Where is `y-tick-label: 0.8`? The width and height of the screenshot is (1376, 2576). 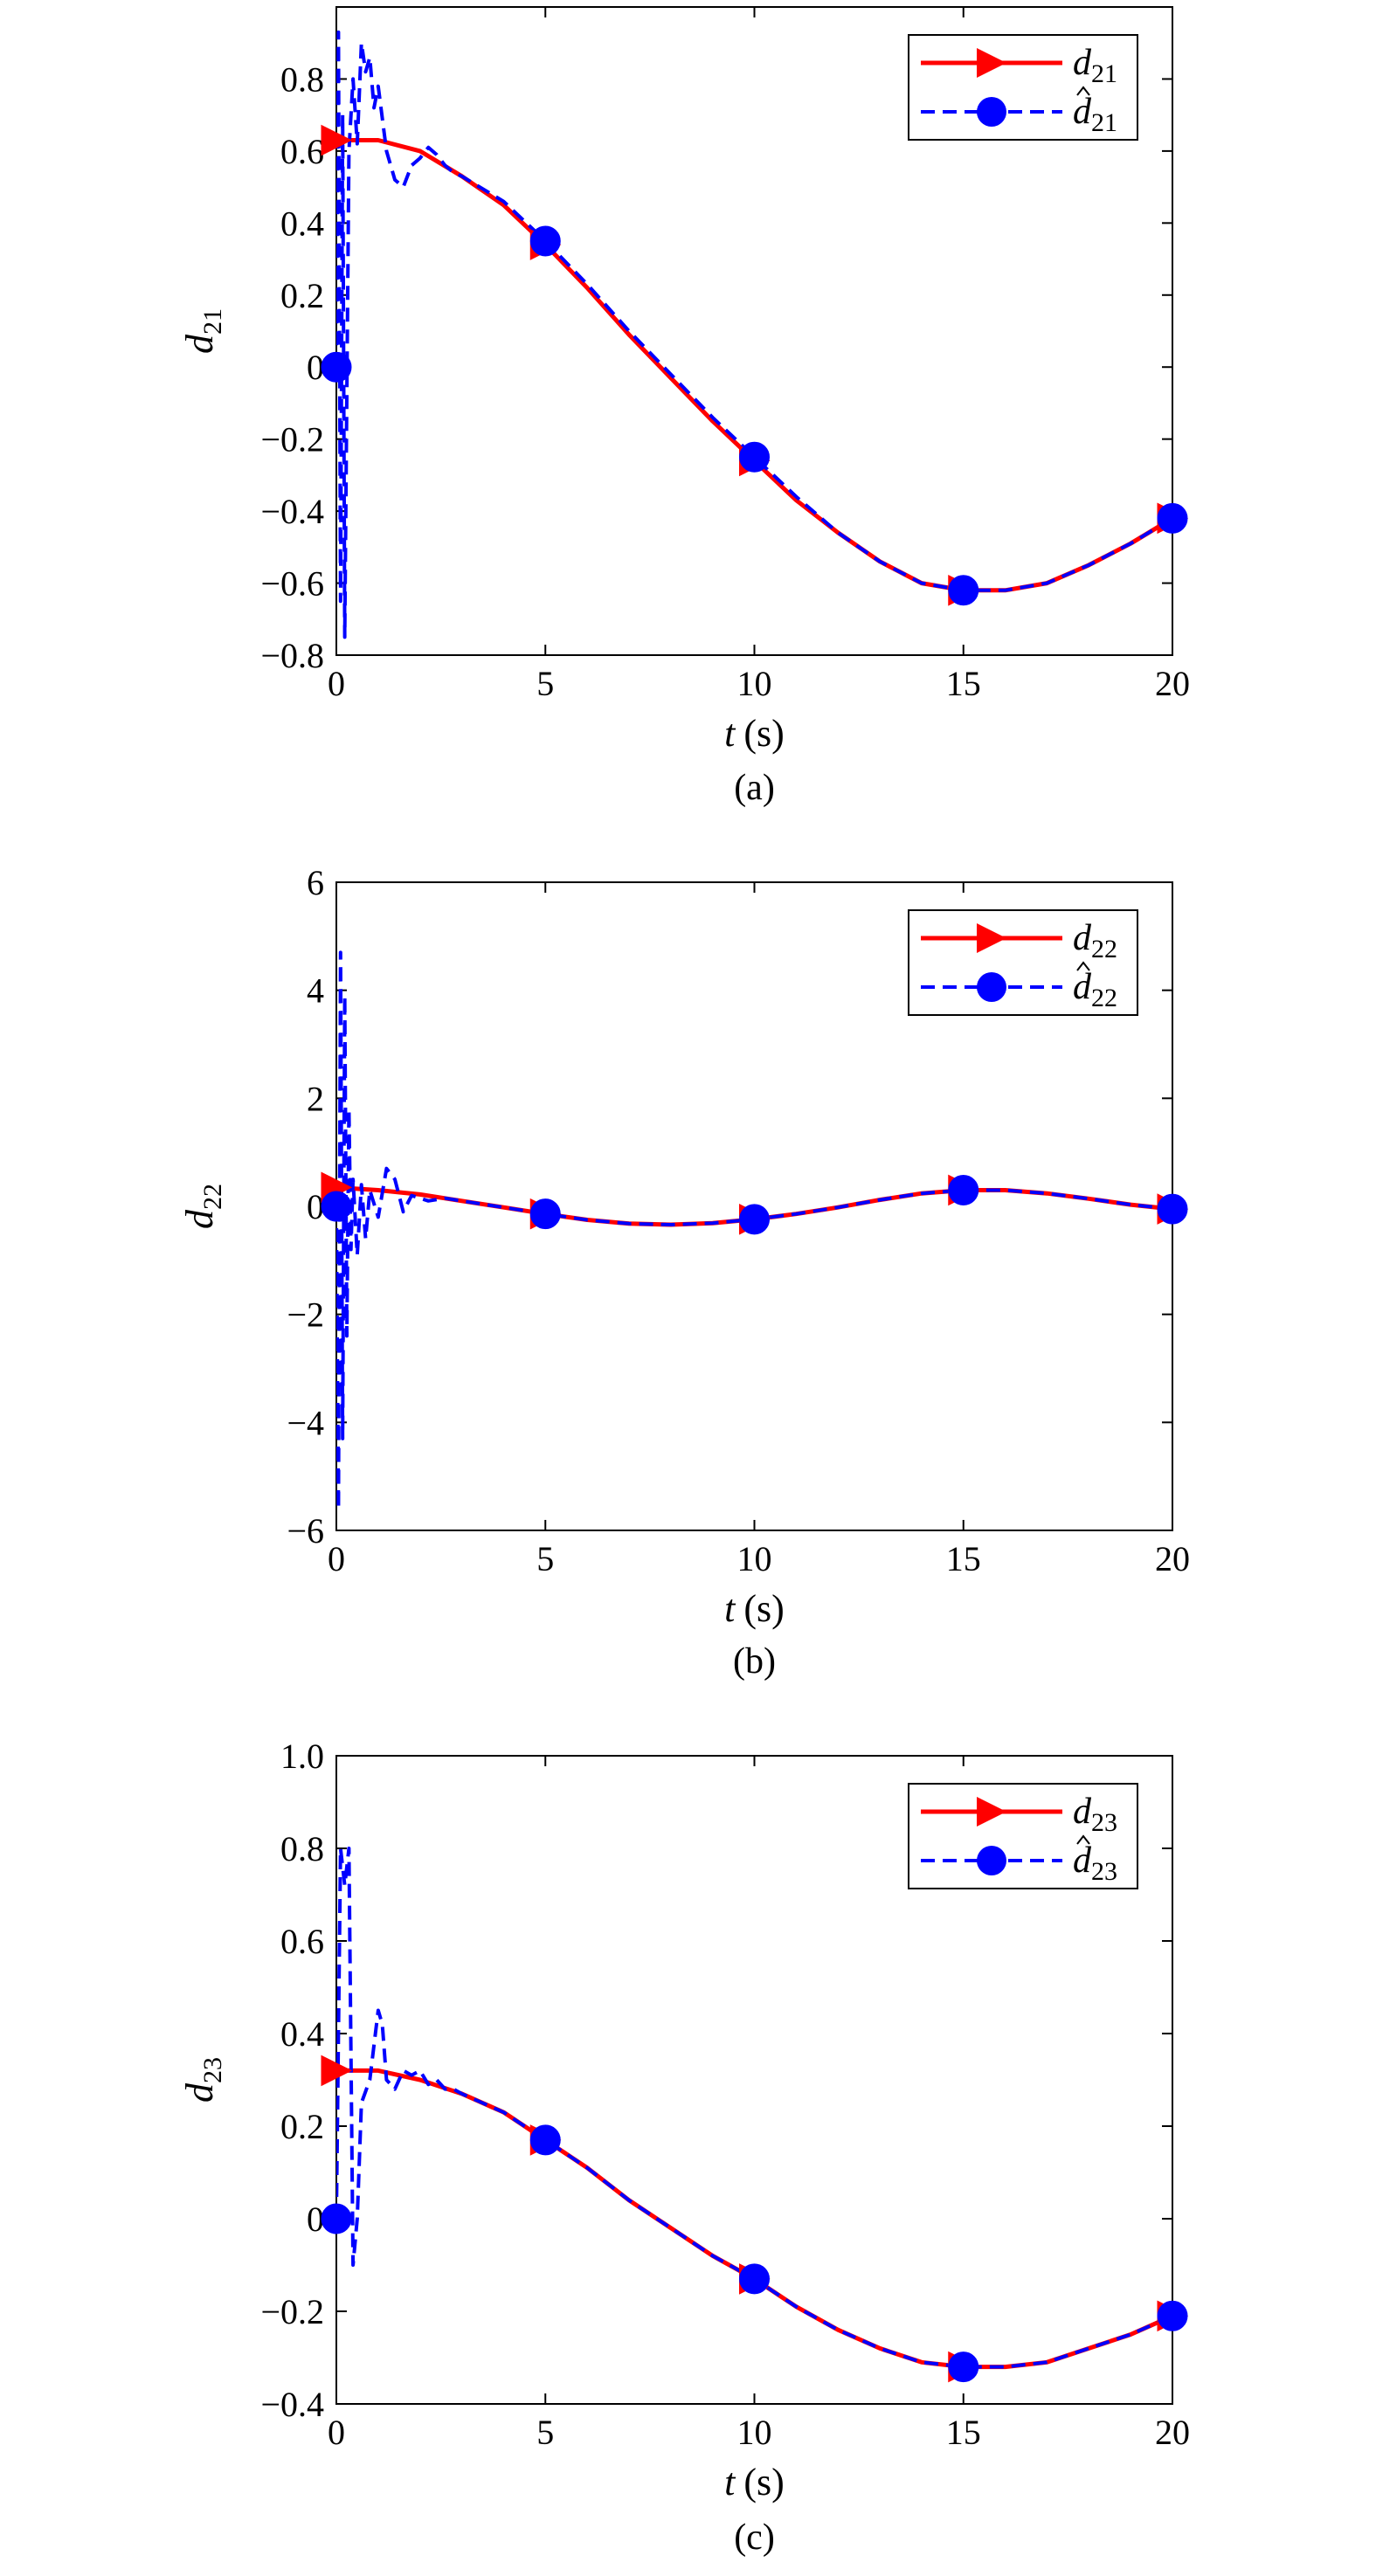
y-tick-label: 0.8 is located at coordinates (302, 79).